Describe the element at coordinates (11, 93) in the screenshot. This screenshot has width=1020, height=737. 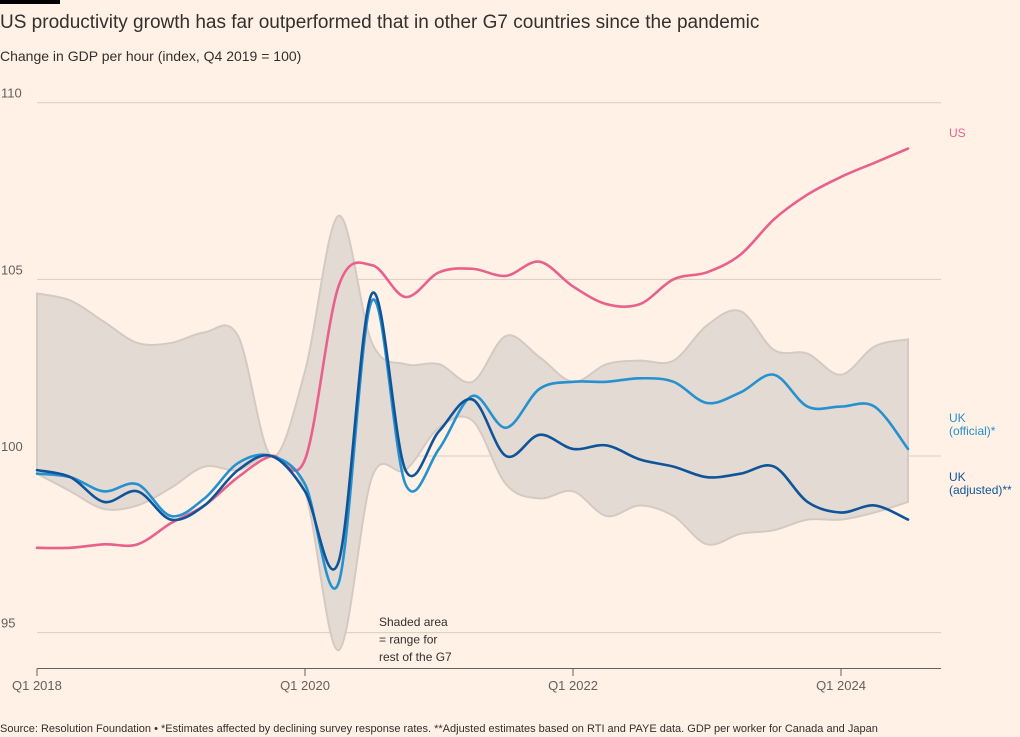
I see `y-tick-label-110: 110` at that location.